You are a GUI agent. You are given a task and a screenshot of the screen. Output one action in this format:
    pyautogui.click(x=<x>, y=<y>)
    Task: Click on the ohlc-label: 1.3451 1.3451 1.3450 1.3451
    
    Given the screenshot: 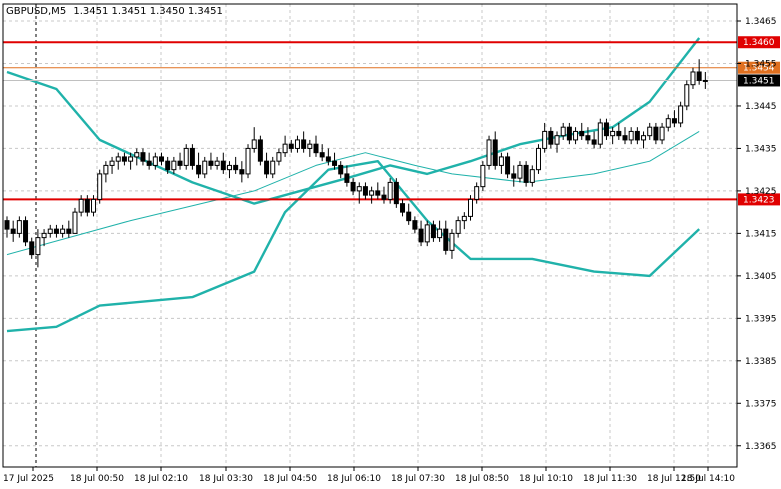 What is the action you would take?
    pyautogui.click(x=148, y=11)
    